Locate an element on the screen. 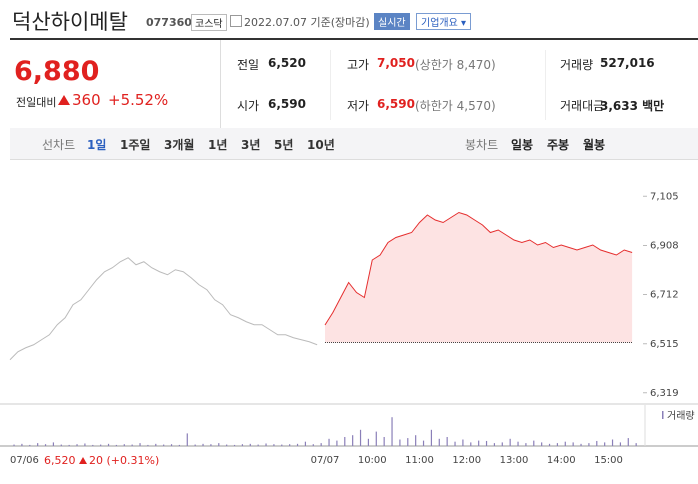 Image resolution: width=698 pixels, height=484 pixels. footer-price: 6,520 is located at coordinates (60, 460).